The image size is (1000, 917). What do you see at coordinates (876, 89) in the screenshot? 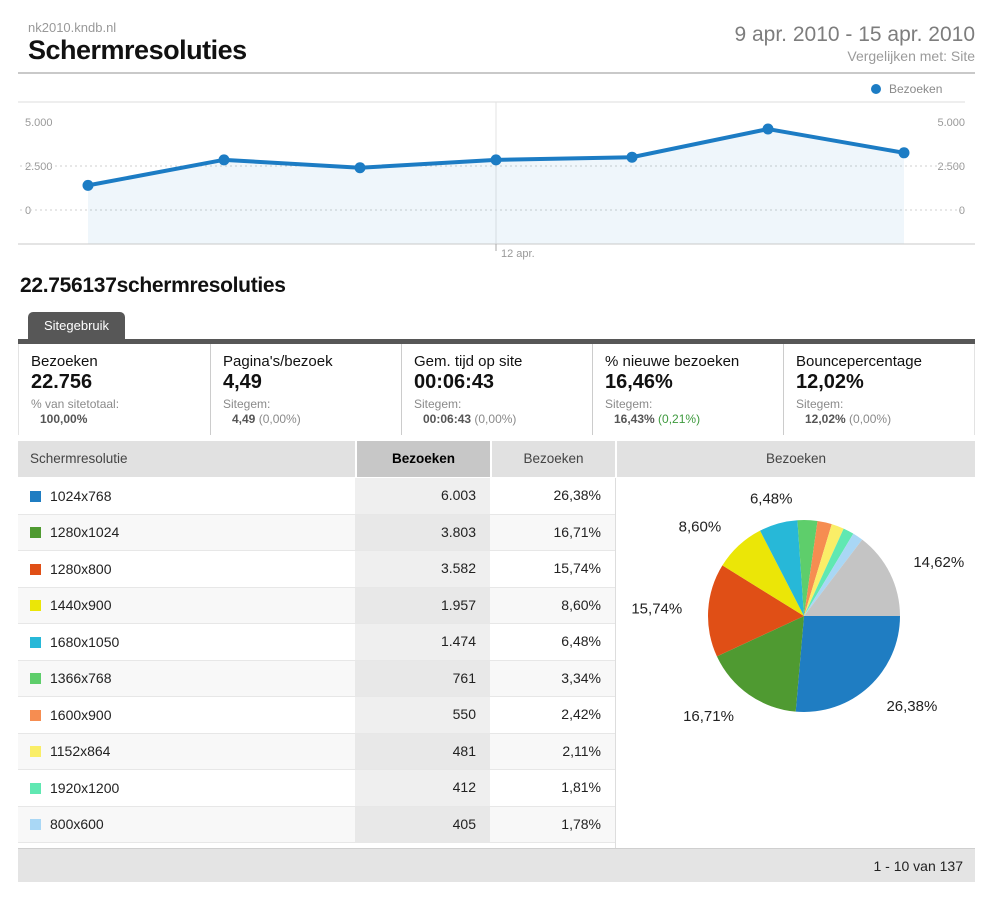
I see `legend-dot-icon` at bounding box center [876, 89].